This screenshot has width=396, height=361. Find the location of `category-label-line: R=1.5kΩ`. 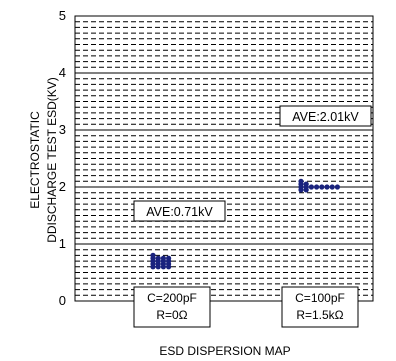

category-label-line: R=1.5kΩ is located at coordinates (319, 315).